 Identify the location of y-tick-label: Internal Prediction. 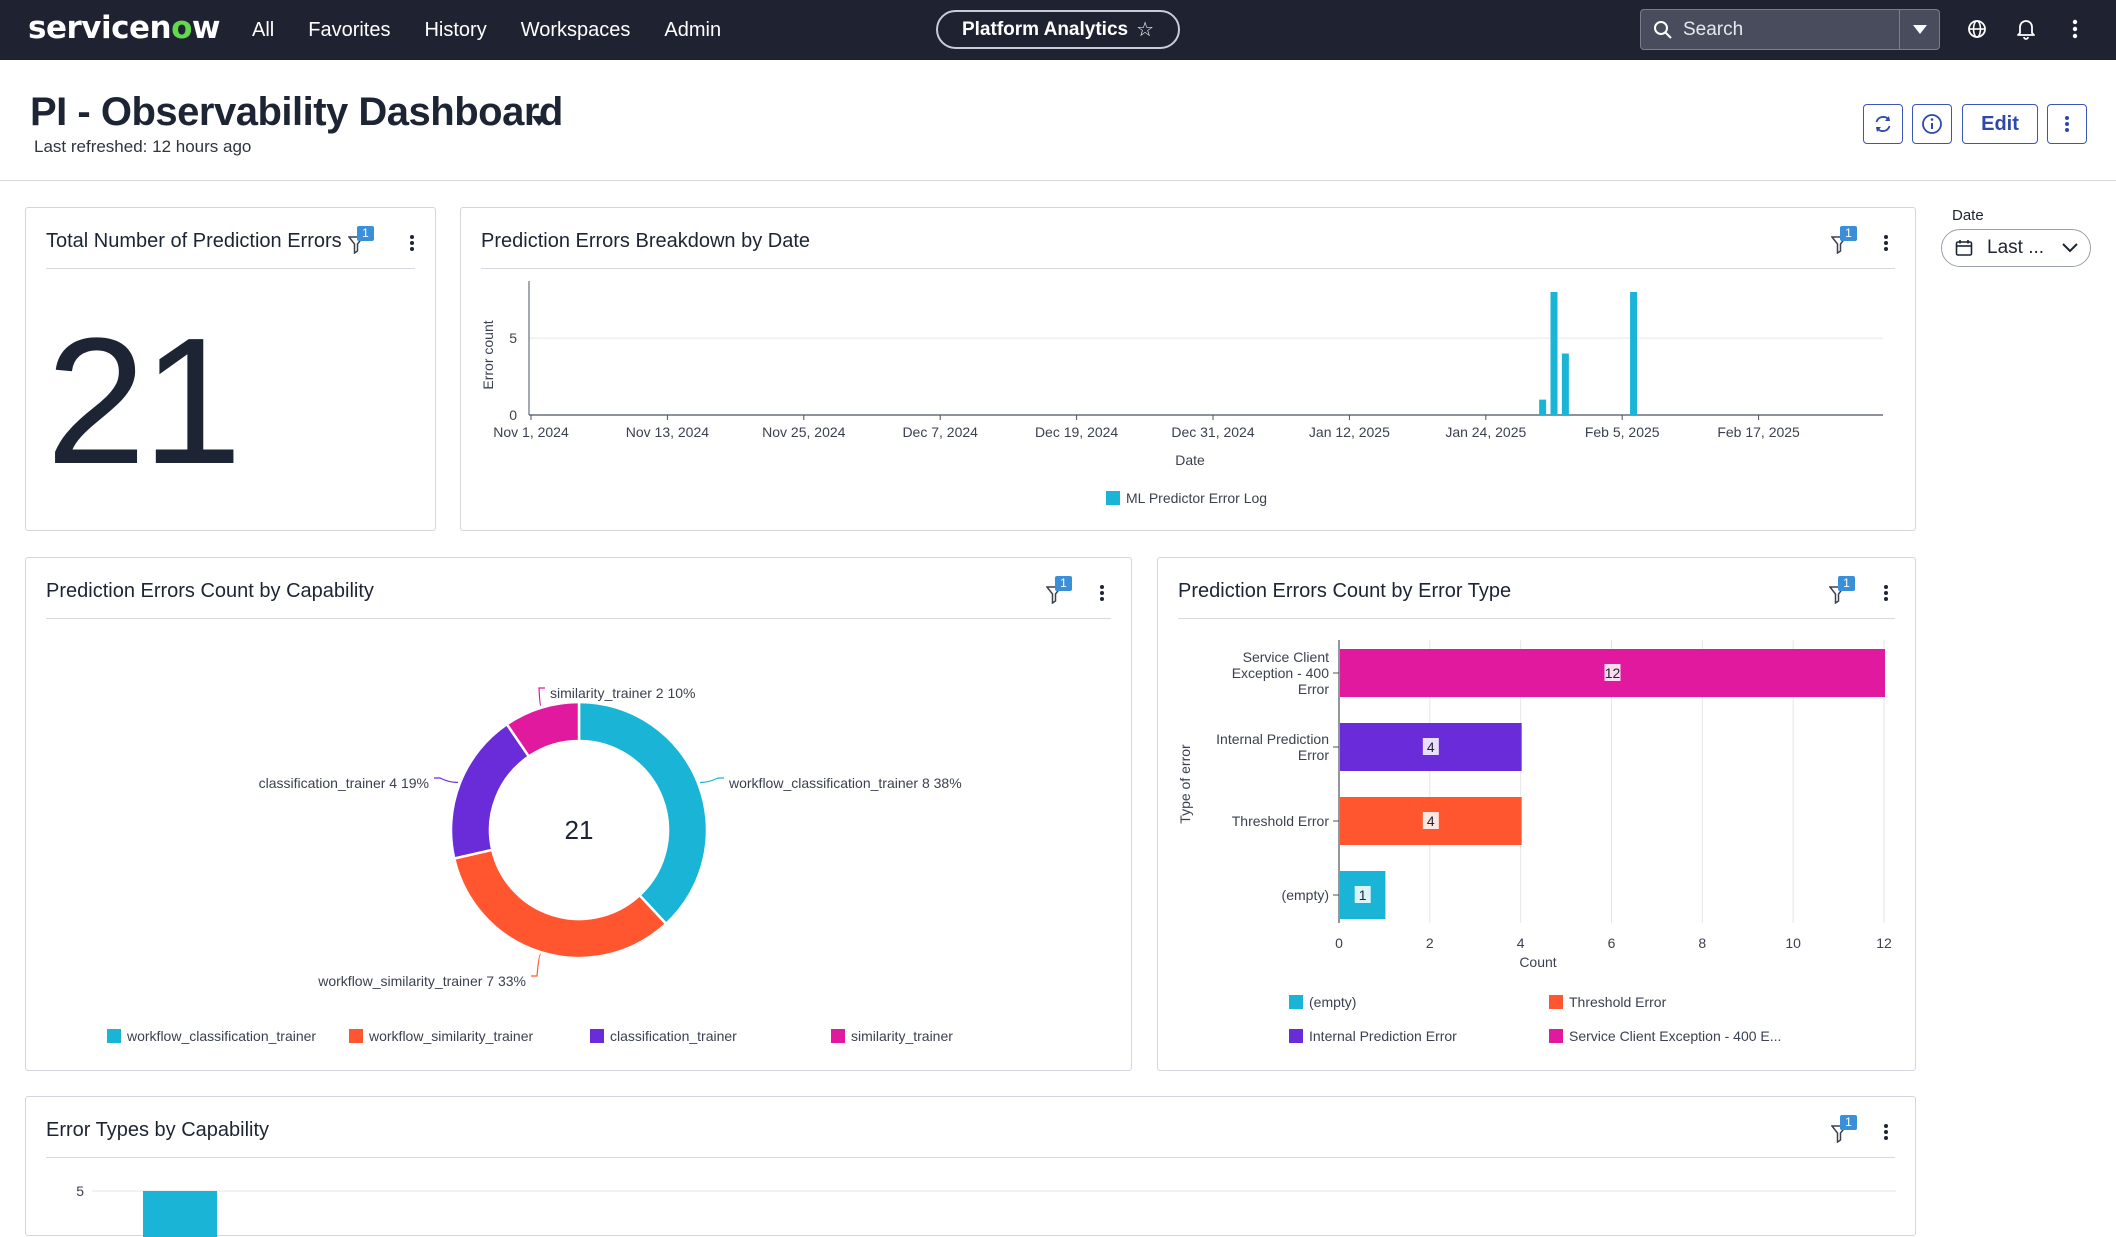
(1272, 739).